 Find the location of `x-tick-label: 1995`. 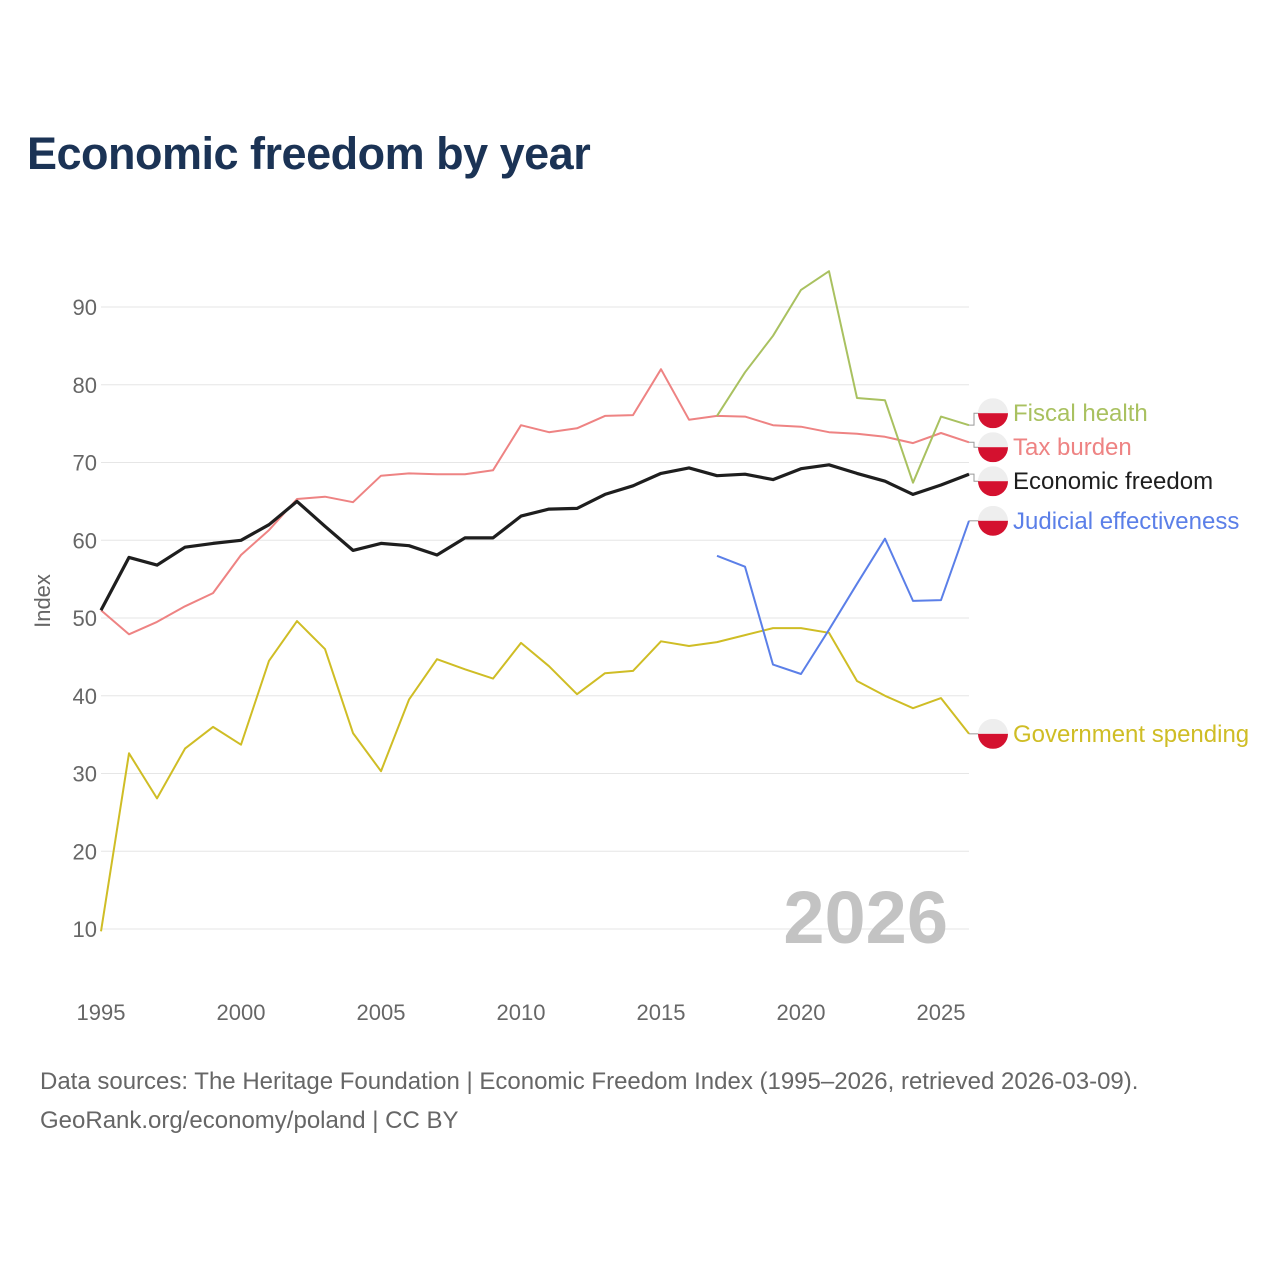

x-tick-label: 1995 is located at coordinates (101, 1012).